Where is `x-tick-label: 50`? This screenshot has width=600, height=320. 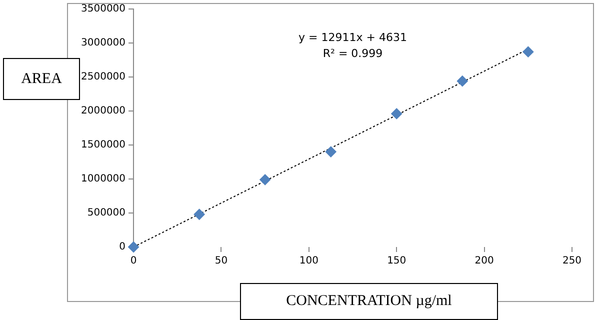 x-tick-label: 50 is located at coordinates (221, 261).